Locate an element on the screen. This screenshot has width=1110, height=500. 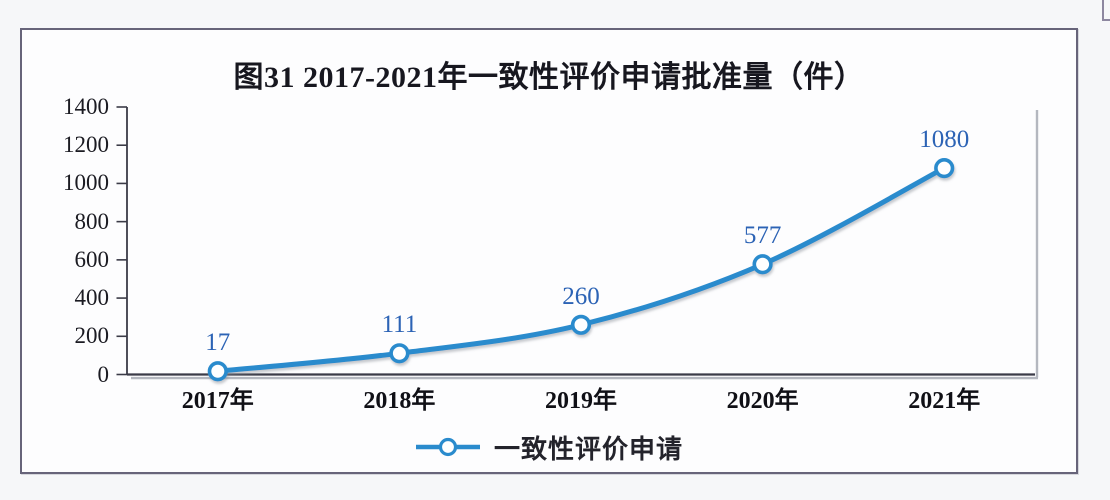
data-point-label: 1080 is located at coordinates (944, 140).